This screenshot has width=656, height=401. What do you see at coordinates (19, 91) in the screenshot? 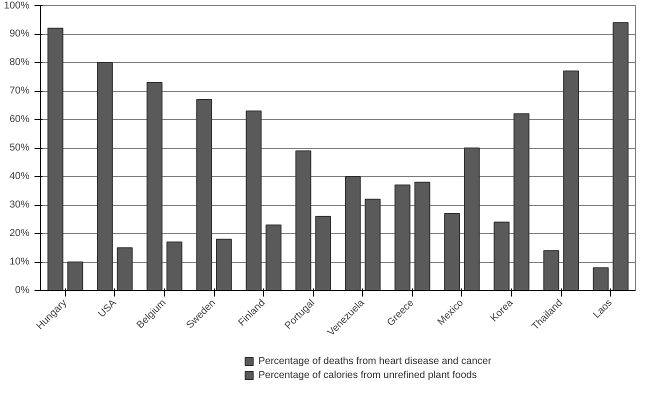
I see `y-tick-label: 70%` at bounding box center [19, 91].